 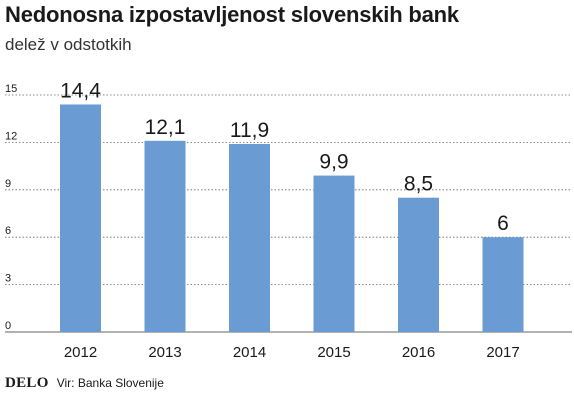 What do you see at coordinates (249, 352) in the screenshot?
I see `x-tick-label: 2014` at bounding box center [249, 352].